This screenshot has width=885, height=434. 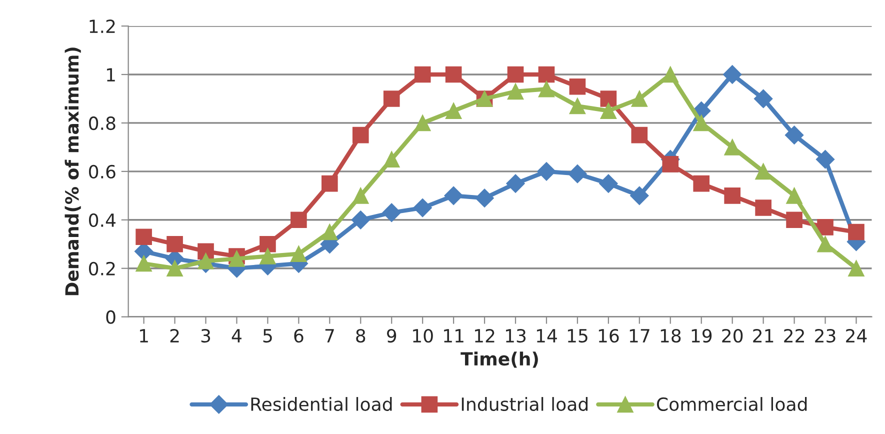 What do you see at coordinates (329, 335) in the screenshot?
I see `x-tick-label: 7` at bounding box center [329, 335].